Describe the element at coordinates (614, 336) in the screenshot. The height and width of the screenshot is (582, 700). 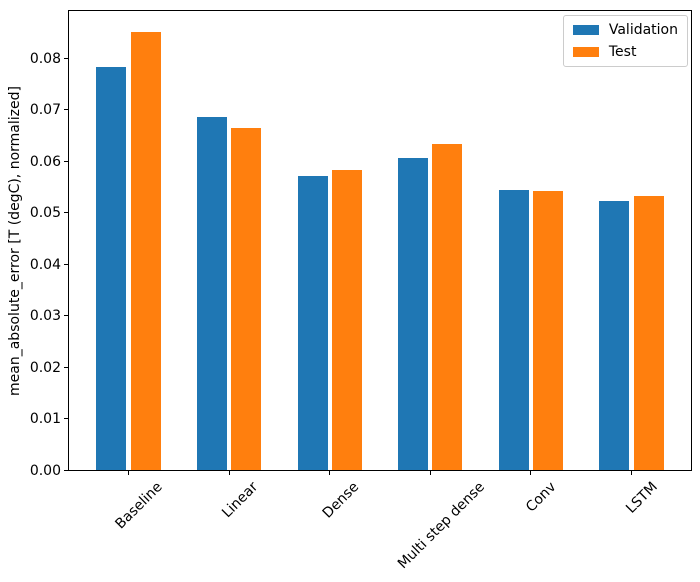
I see `bar-validation-lstm` at that location.